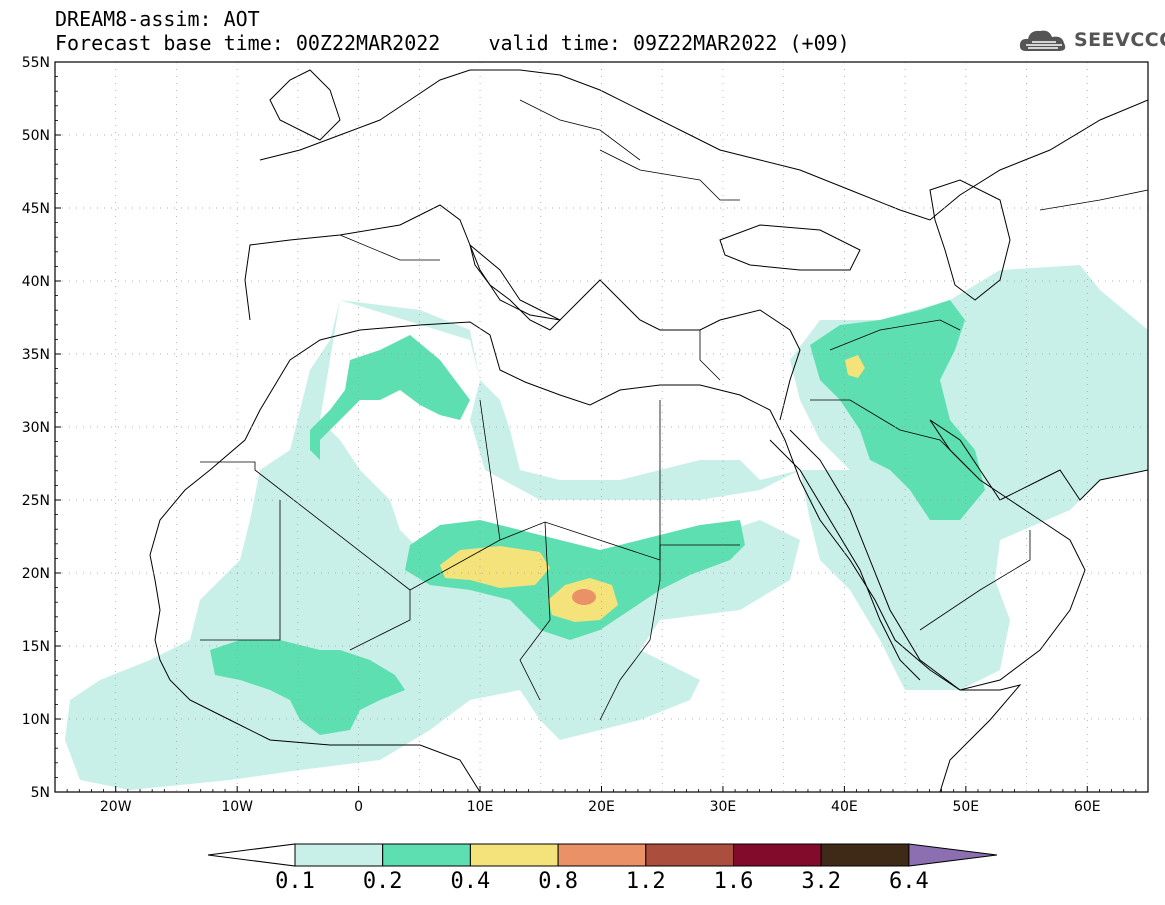 This screenshot has height=905, width=1165. Describe the element at coordinates (602, 868) in the screenshot. I see `colorbar: 0.1 0.2 0.4 0.8 1.2 1.6 3.2 6.4` at that location.